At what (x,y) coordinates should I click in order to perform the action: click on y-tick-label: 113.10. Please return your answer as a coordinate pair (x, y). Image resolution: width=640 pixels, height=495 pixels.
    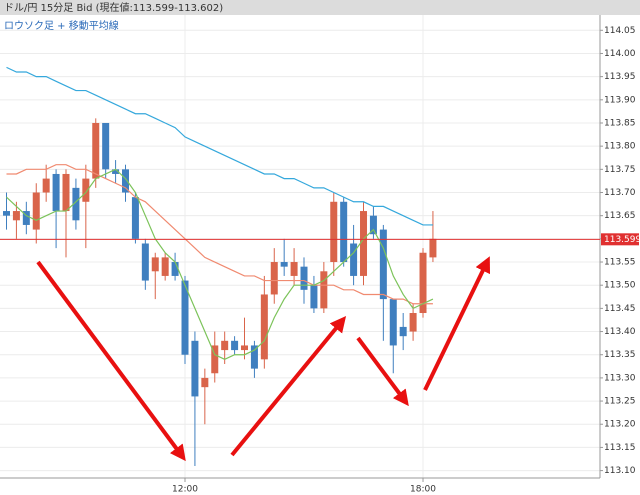
    Looking at the image, I should click on (620, 471).